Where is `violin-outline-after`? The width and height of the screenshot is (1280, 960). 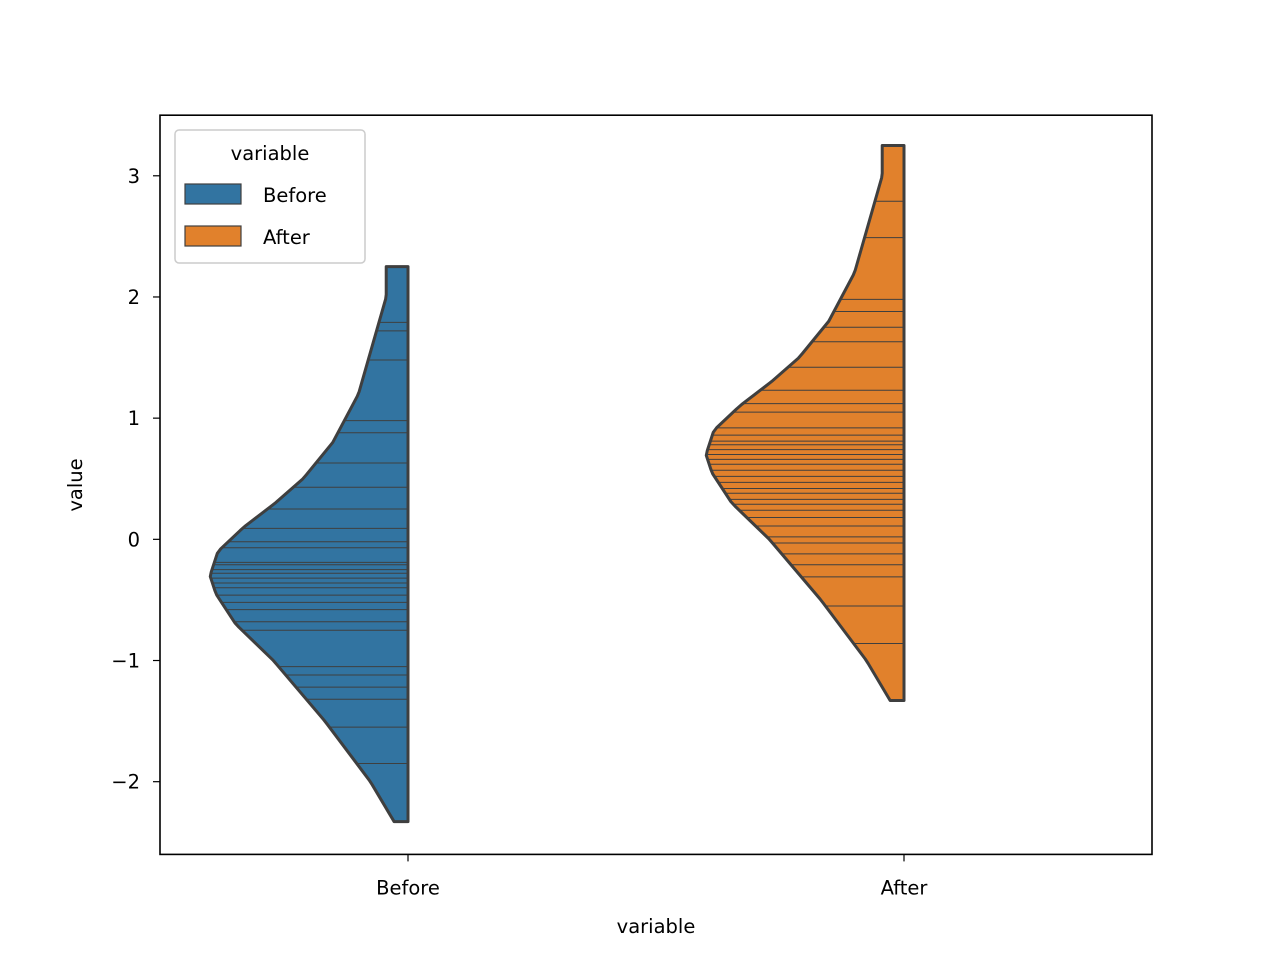
violin-outline-after is located at coordinates (805, 423).